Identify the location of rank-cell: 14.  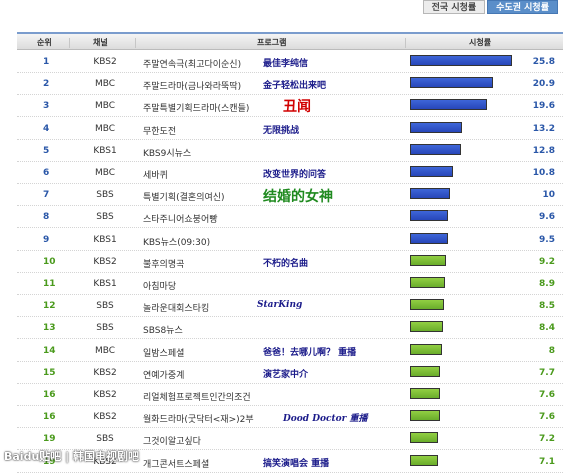
(49, 350).